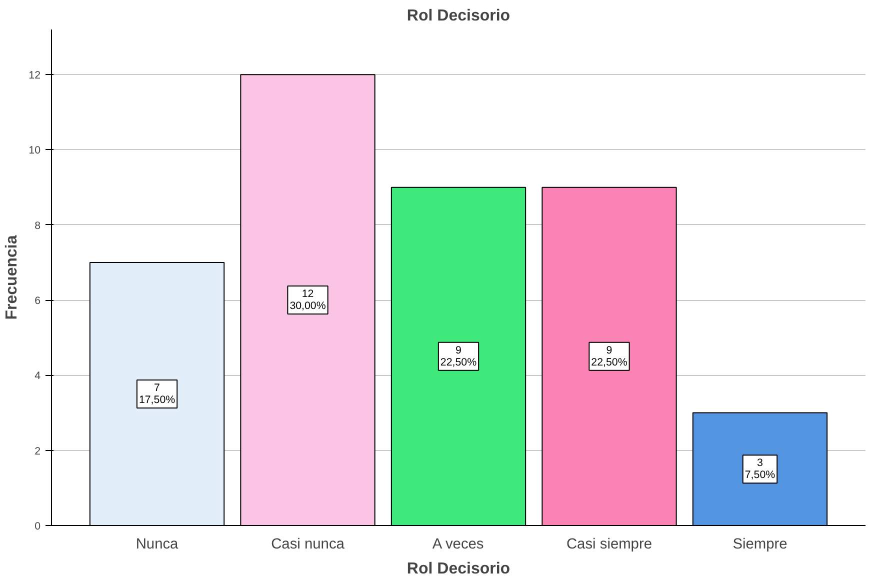  I want to click on y-tick-label: 10, so click(34, 150).